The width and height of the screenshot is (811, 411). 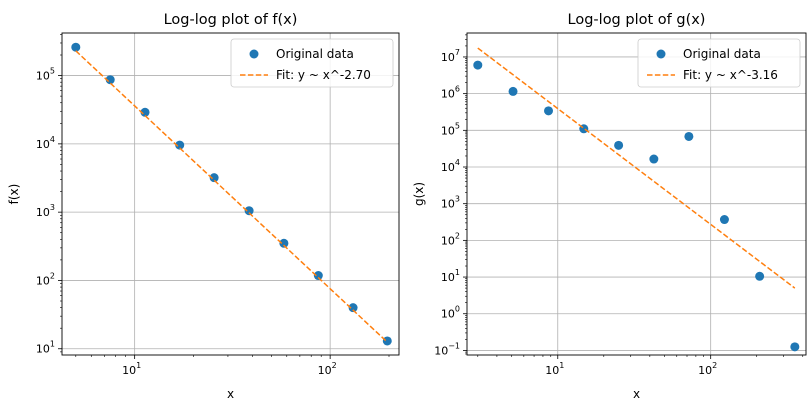 I want to click on y-tick-label: 10⁻¹, so click(x=447, y=349).